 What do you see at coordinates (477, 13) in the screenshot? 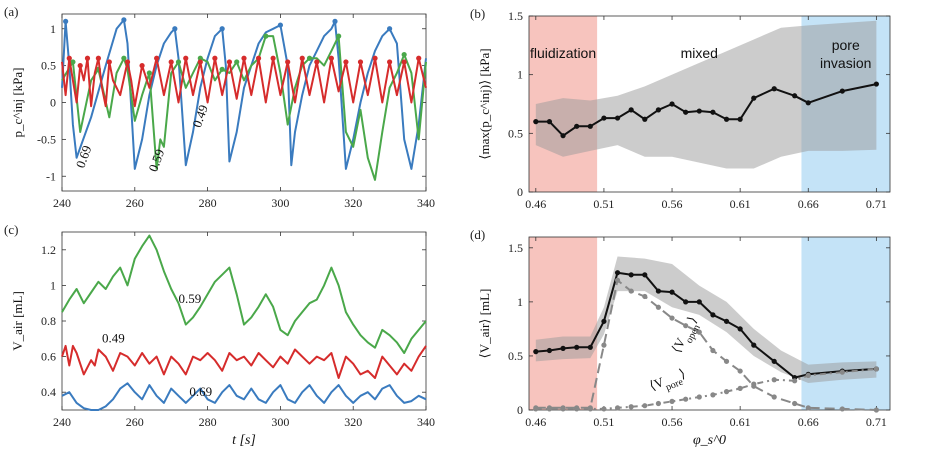
I see `panel-label: (b)` at bounding box center [477, 13].